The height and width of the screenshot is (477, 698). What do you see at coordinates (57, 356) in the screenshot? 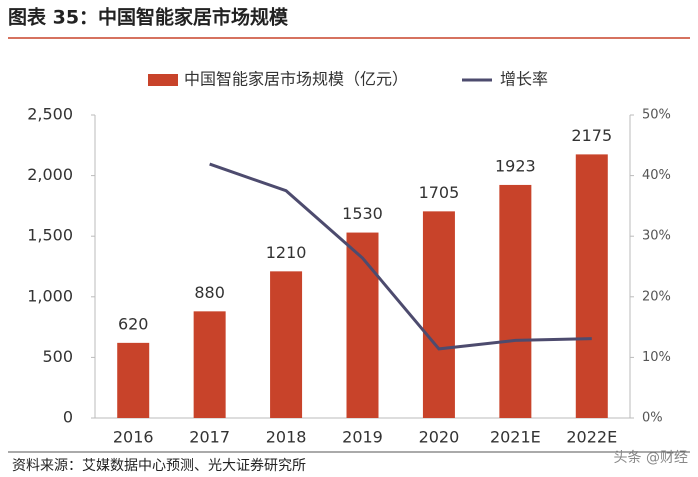
I see `y-tick-label: 500` at bounding box center [57, 356].